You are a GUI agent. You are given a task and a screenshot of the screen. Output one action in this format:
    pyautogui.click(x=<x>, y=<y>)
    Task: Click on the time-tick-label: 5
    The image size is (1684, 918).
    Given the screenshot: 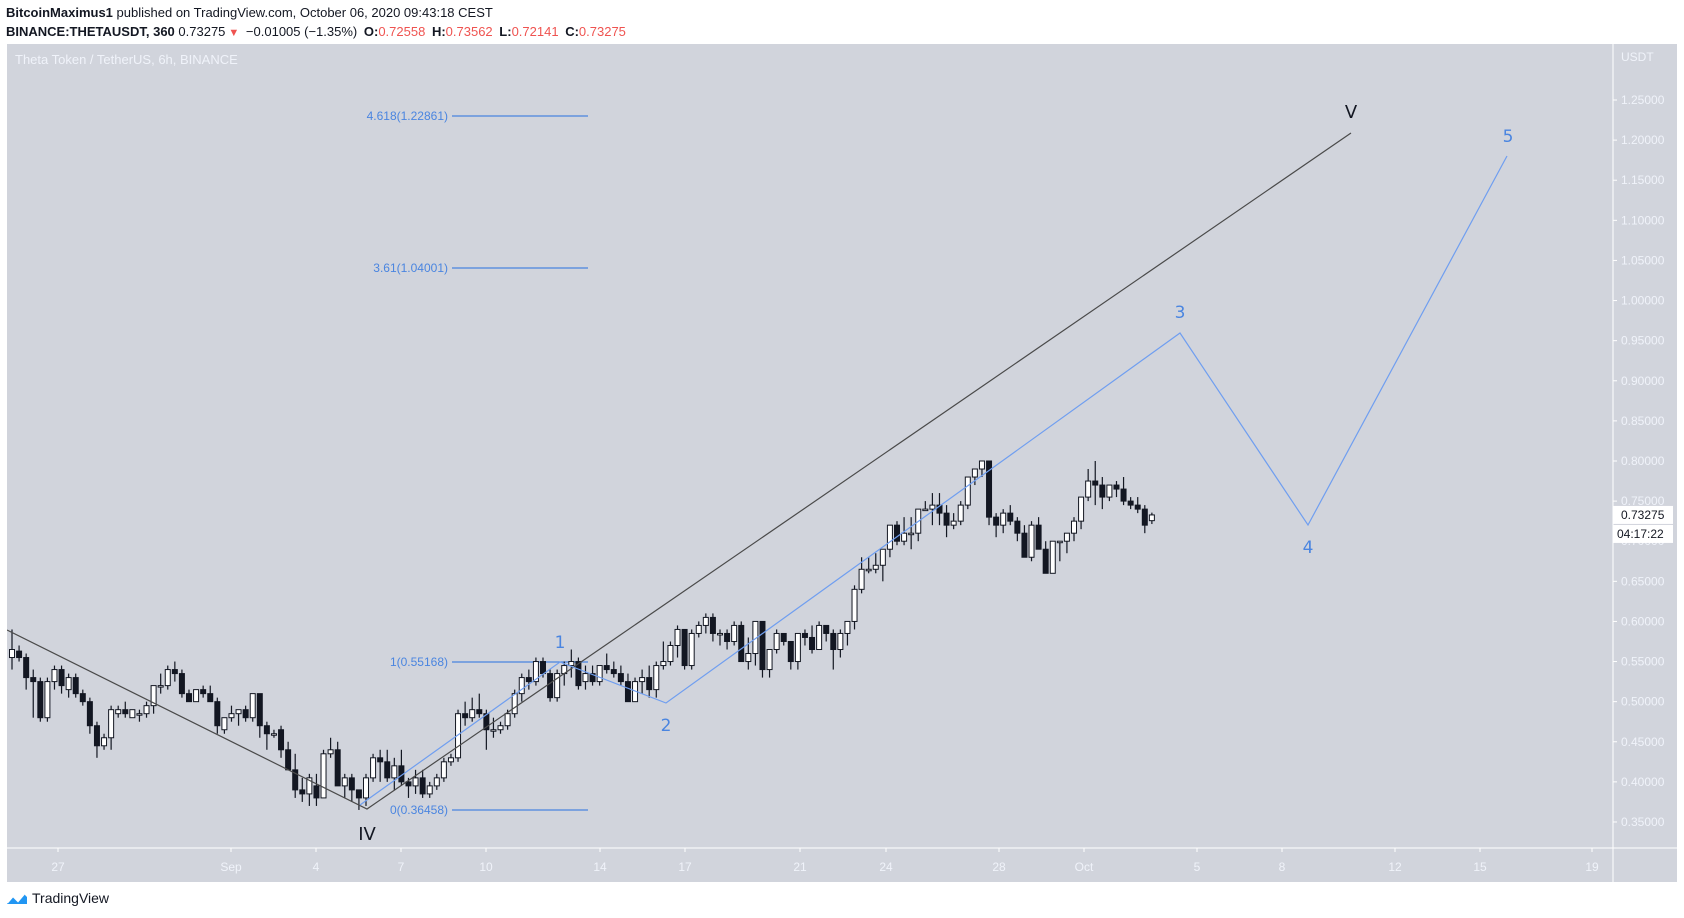 What is the action you would take?
    pyautogui.click(x=1197, y=867)
    